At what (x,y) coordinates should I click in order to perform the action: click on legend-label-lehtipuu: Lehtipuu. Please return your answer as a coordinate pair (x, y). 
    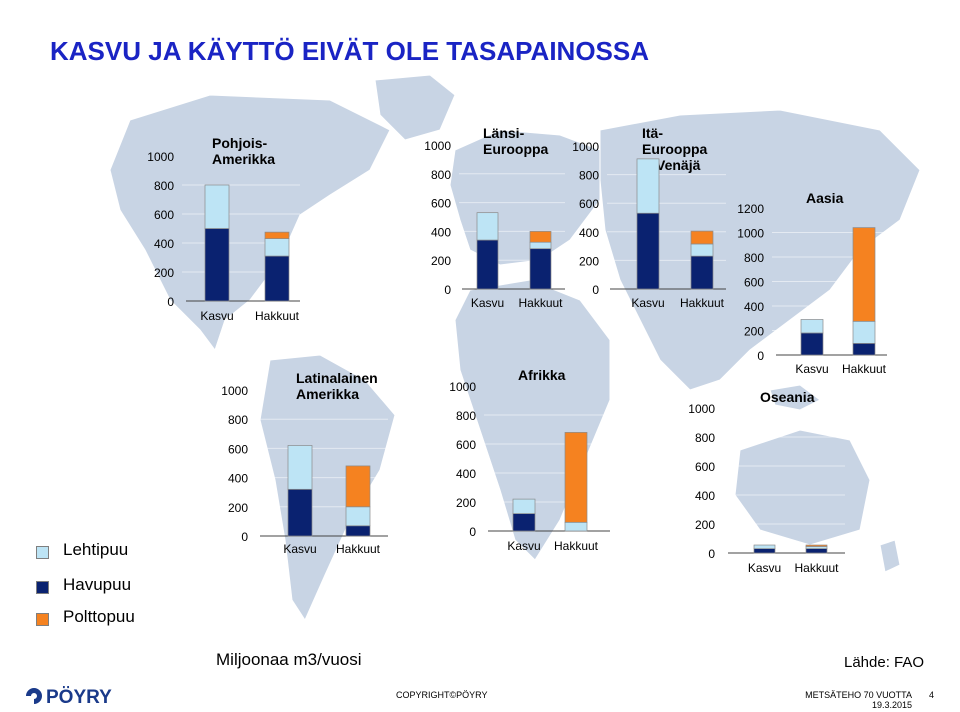
    Looking at the image, I should click on (96, 549).